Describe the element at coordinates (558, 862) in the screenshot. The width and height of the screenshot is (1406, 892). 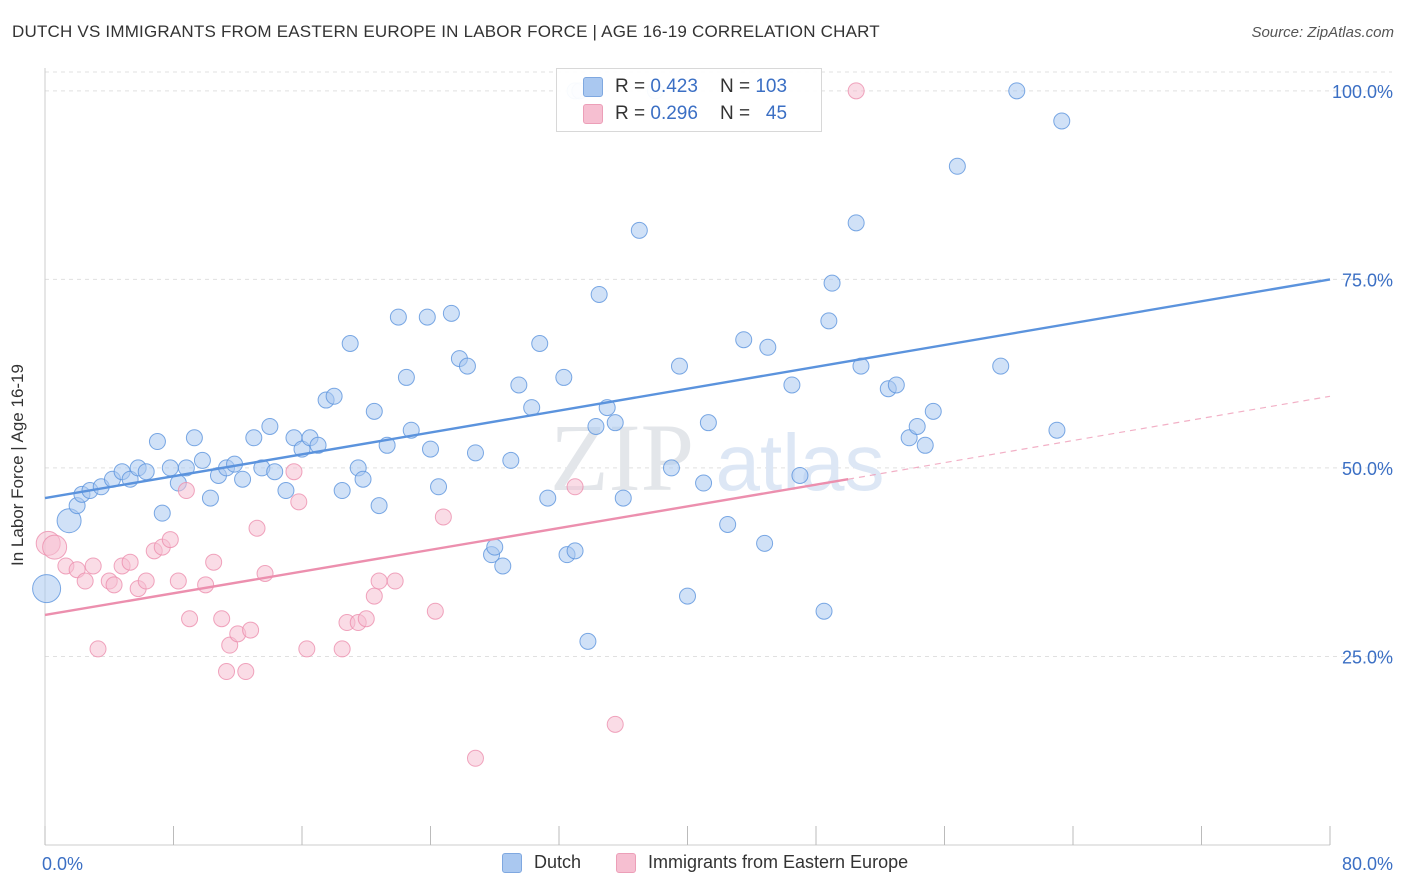
I see `legend-label-dutch: Dutch` at that location.